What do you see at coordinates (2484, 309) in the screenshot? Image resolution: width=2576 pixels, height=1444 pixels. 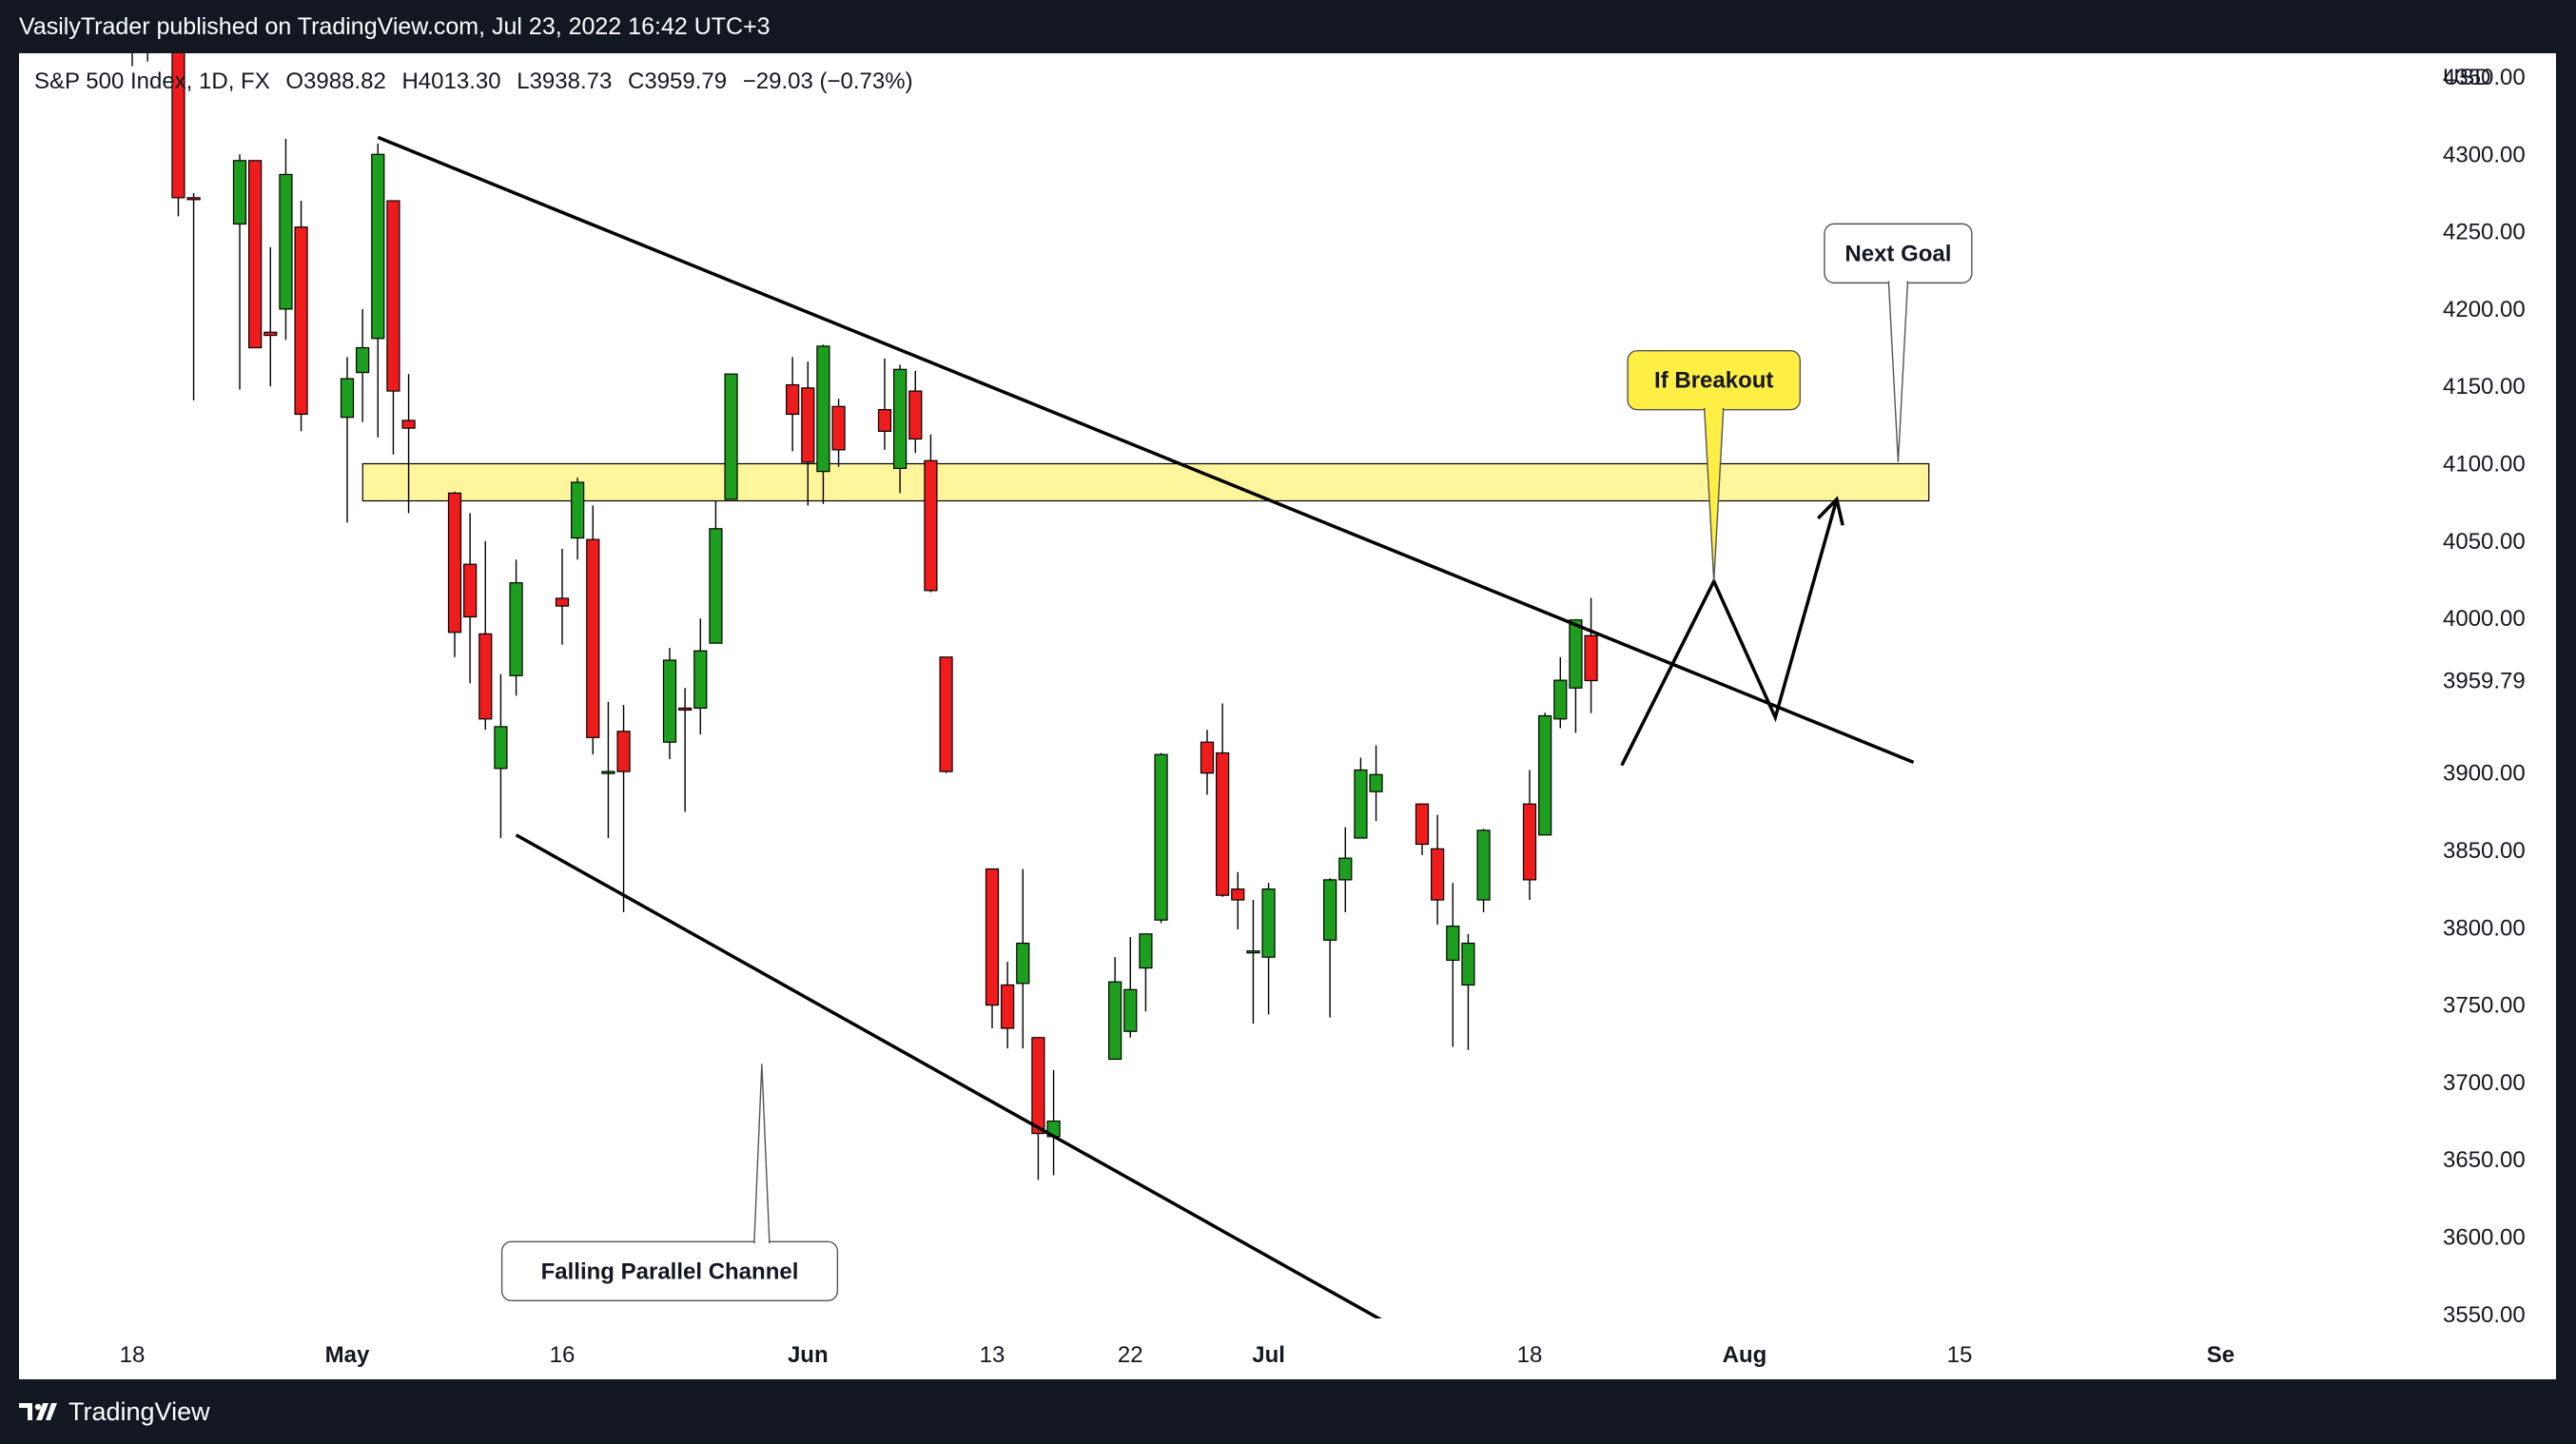 I see `price-tick-label: 4200.00` at bounding box center [2484, 309].